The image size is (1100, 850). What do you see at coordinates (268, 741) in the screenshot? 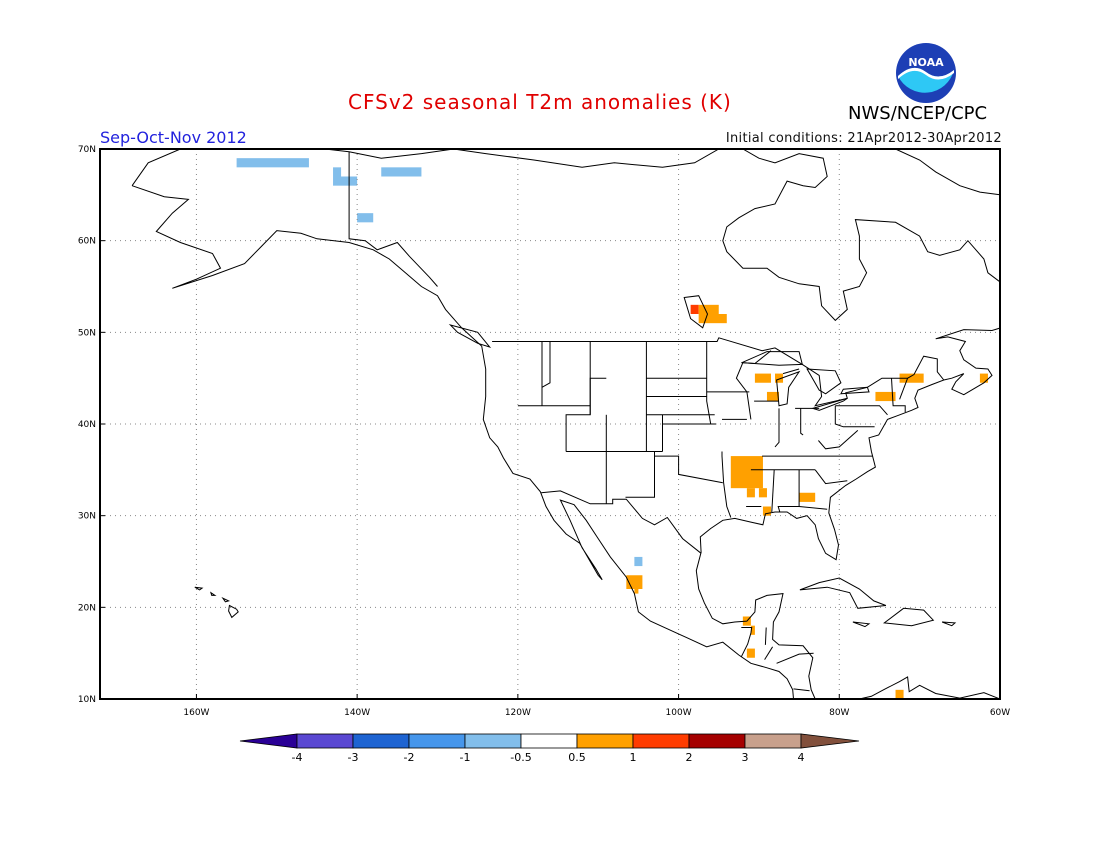
I see `colorbar-arrow-low` at bounding box center [268, 741].